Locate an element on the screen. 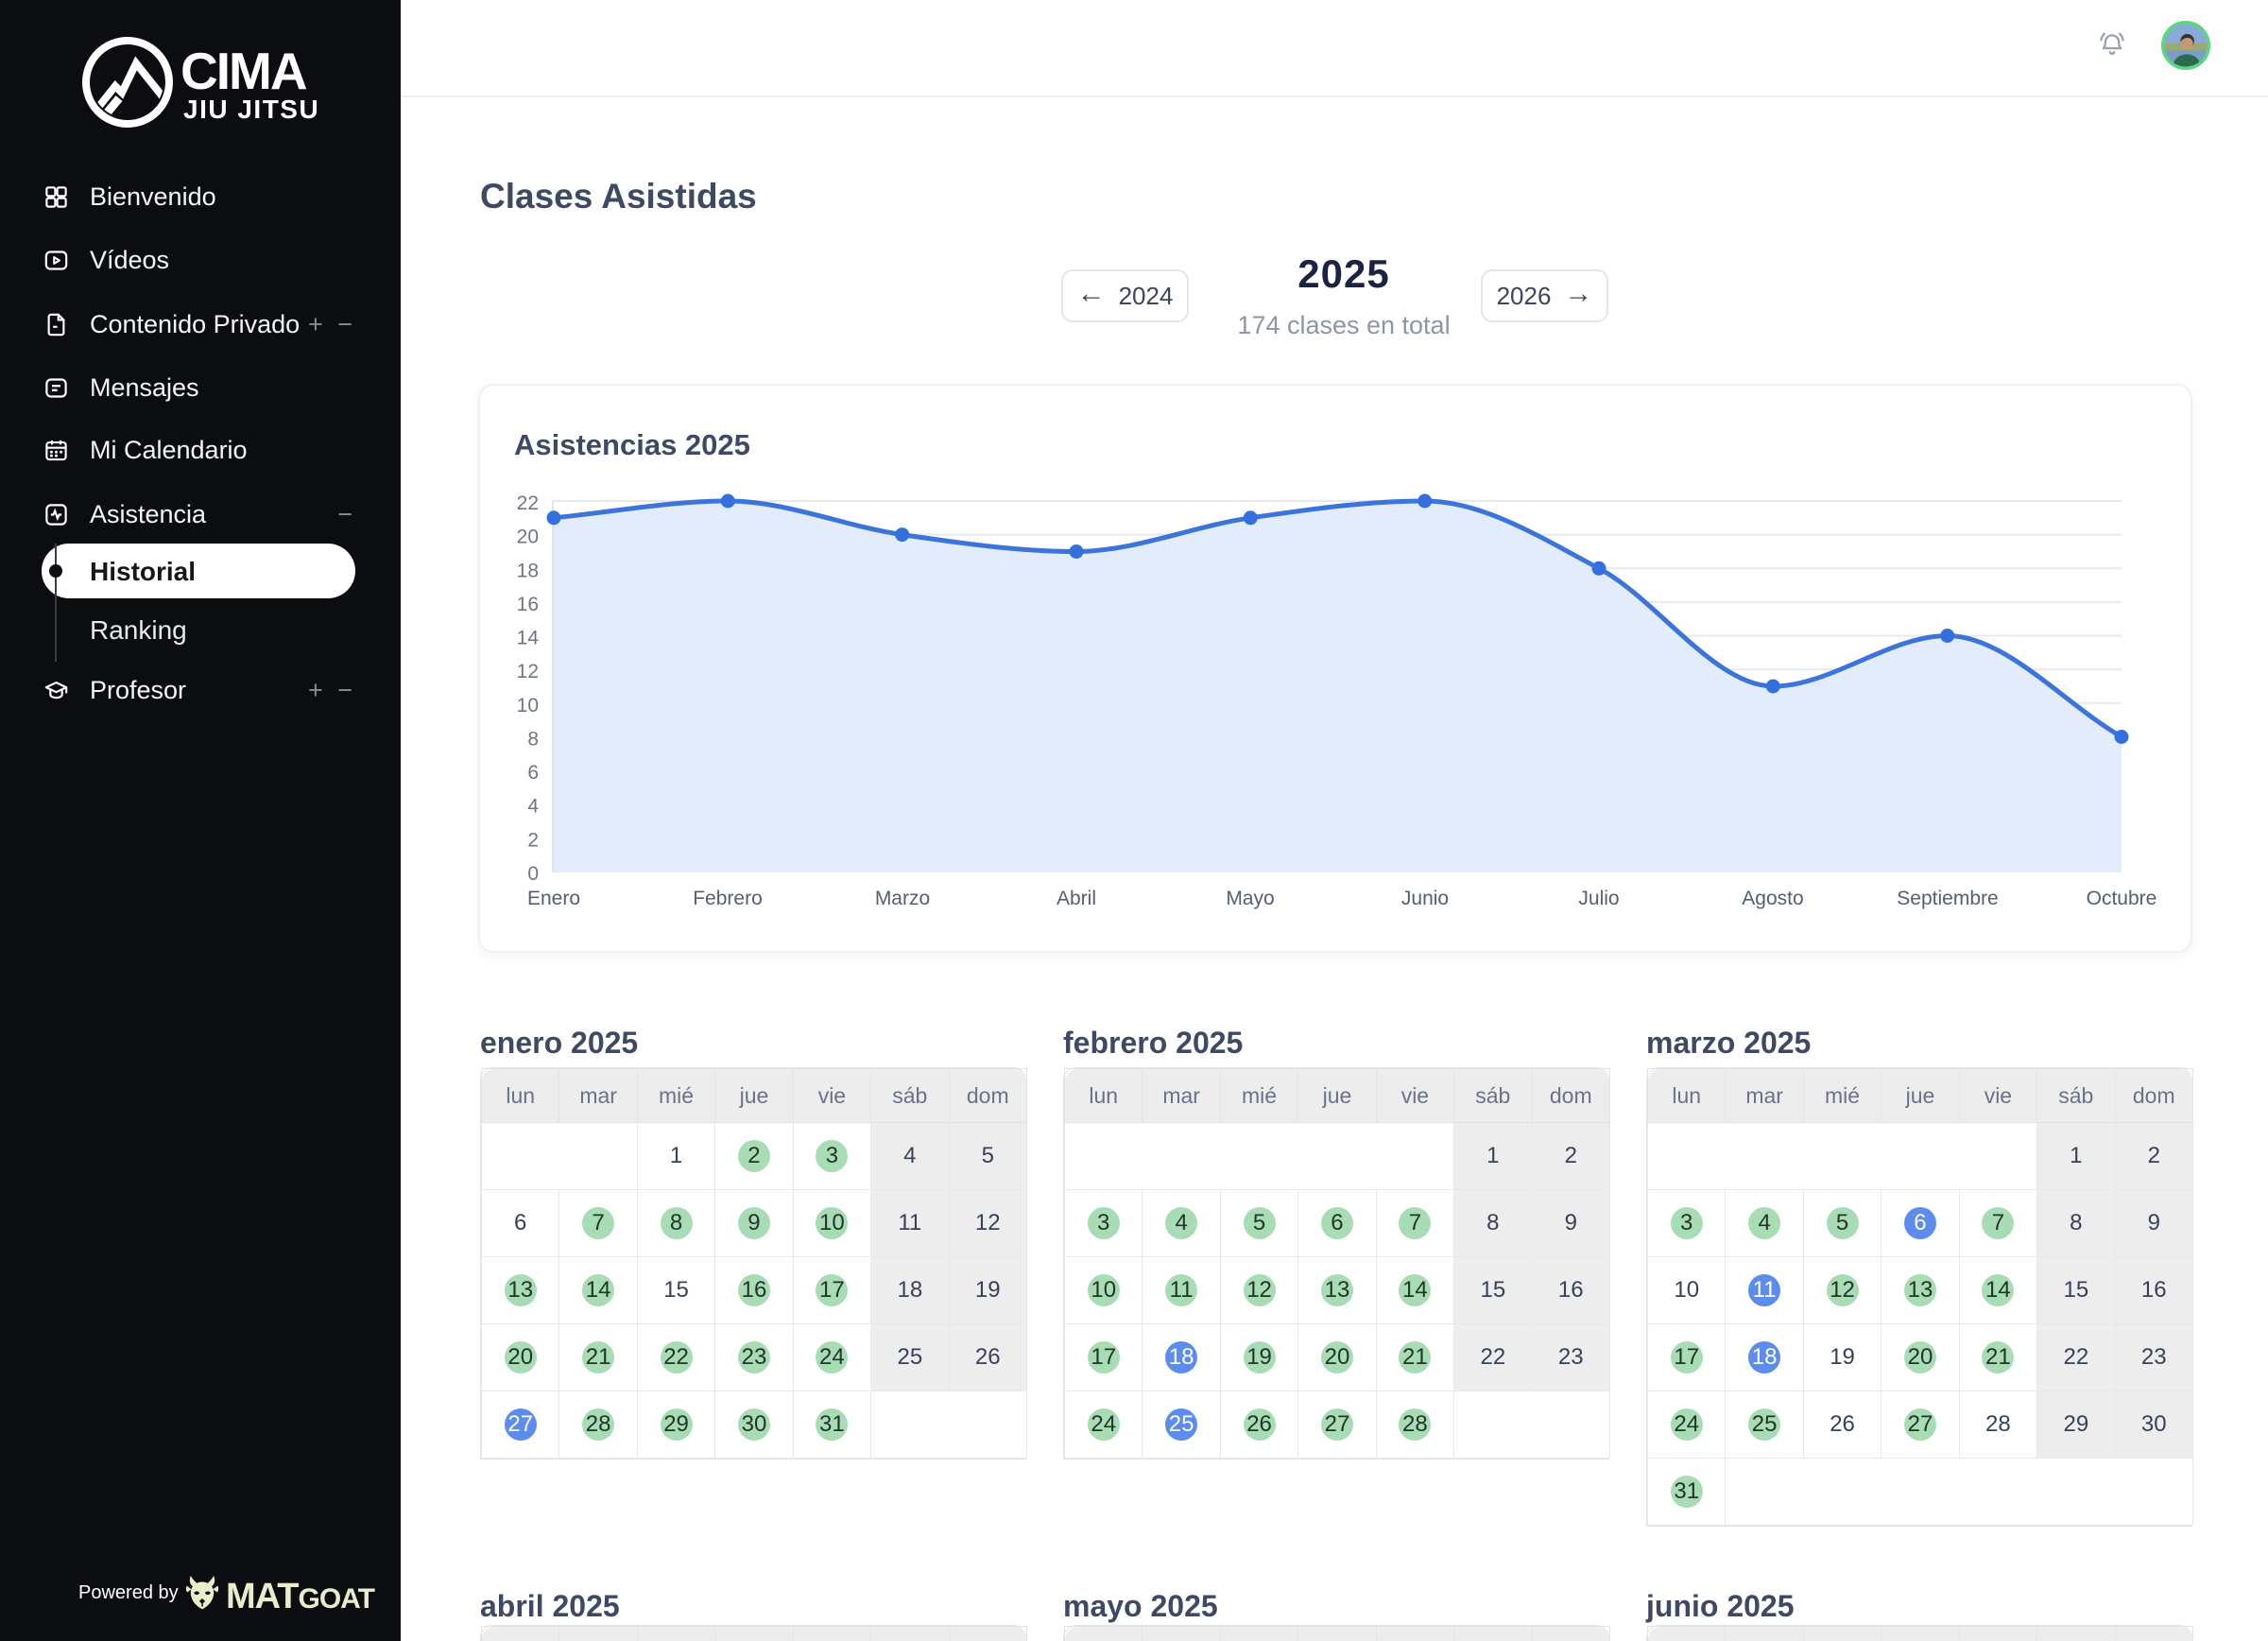 The image size is (2268, 1641). svg-text: Agosto is located at coordinates (1772, 898).